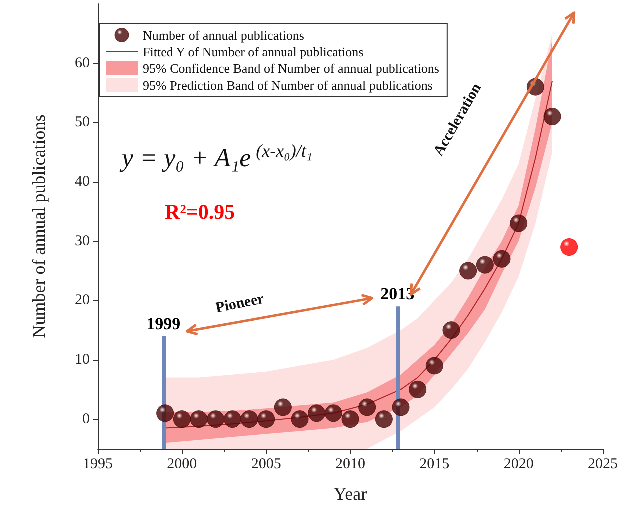 The image size is (629, 510). I want to click on y-tick-label: 0, so click(86, 419).